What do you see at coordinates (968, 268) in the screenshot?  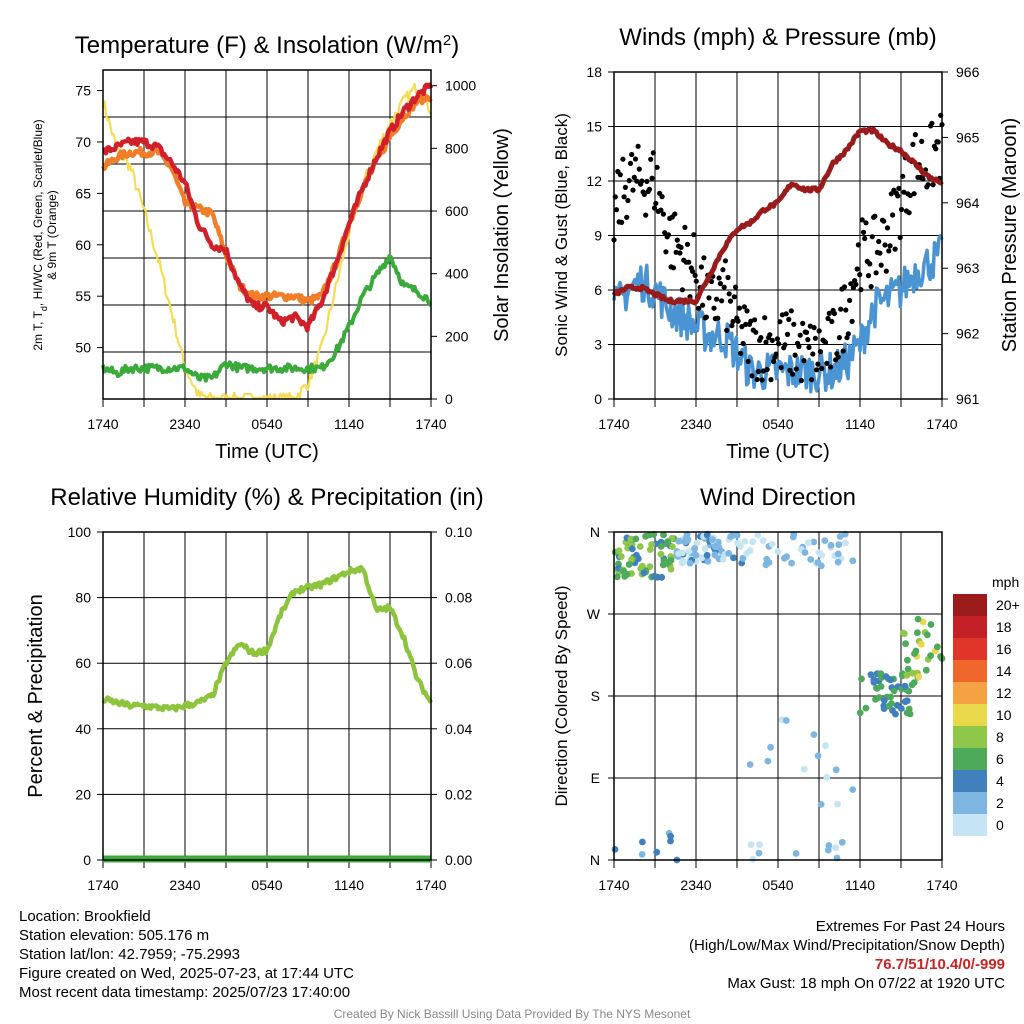 I see `wind-ytick-right-label: 963` at bounding box center [968, 268].